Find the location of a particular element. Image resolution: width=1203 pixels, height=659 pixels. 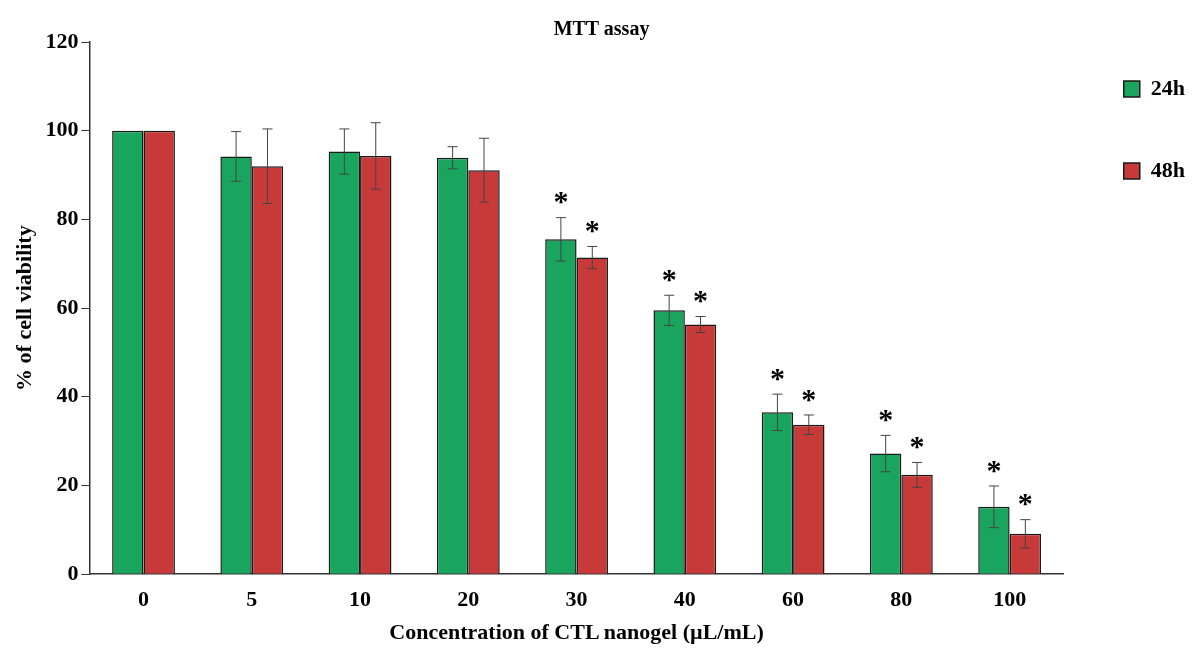

x-tick-label: 60 is located at coordinates (793, 599).